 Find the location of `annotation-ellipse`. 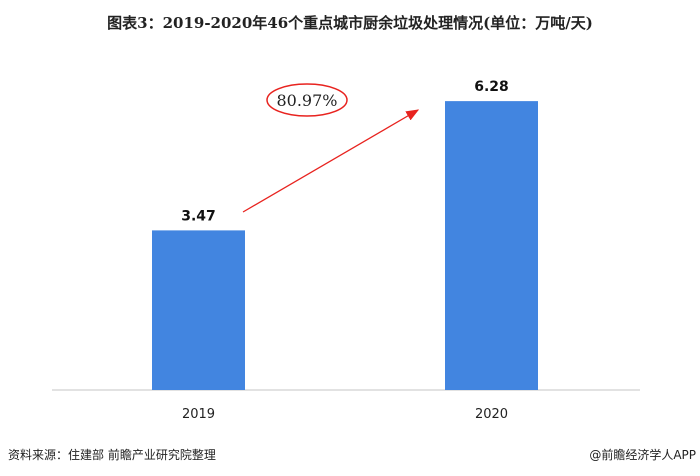

annotation-ellipse is located at coordinates (307, 100).